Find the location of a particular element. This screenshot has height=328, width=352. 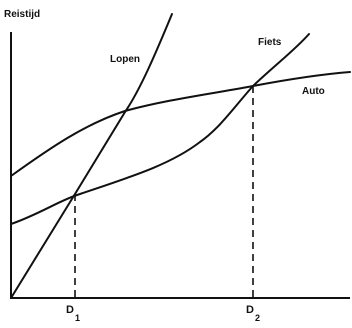

d2-marker: D 2 is located at coordinates (253, 313).